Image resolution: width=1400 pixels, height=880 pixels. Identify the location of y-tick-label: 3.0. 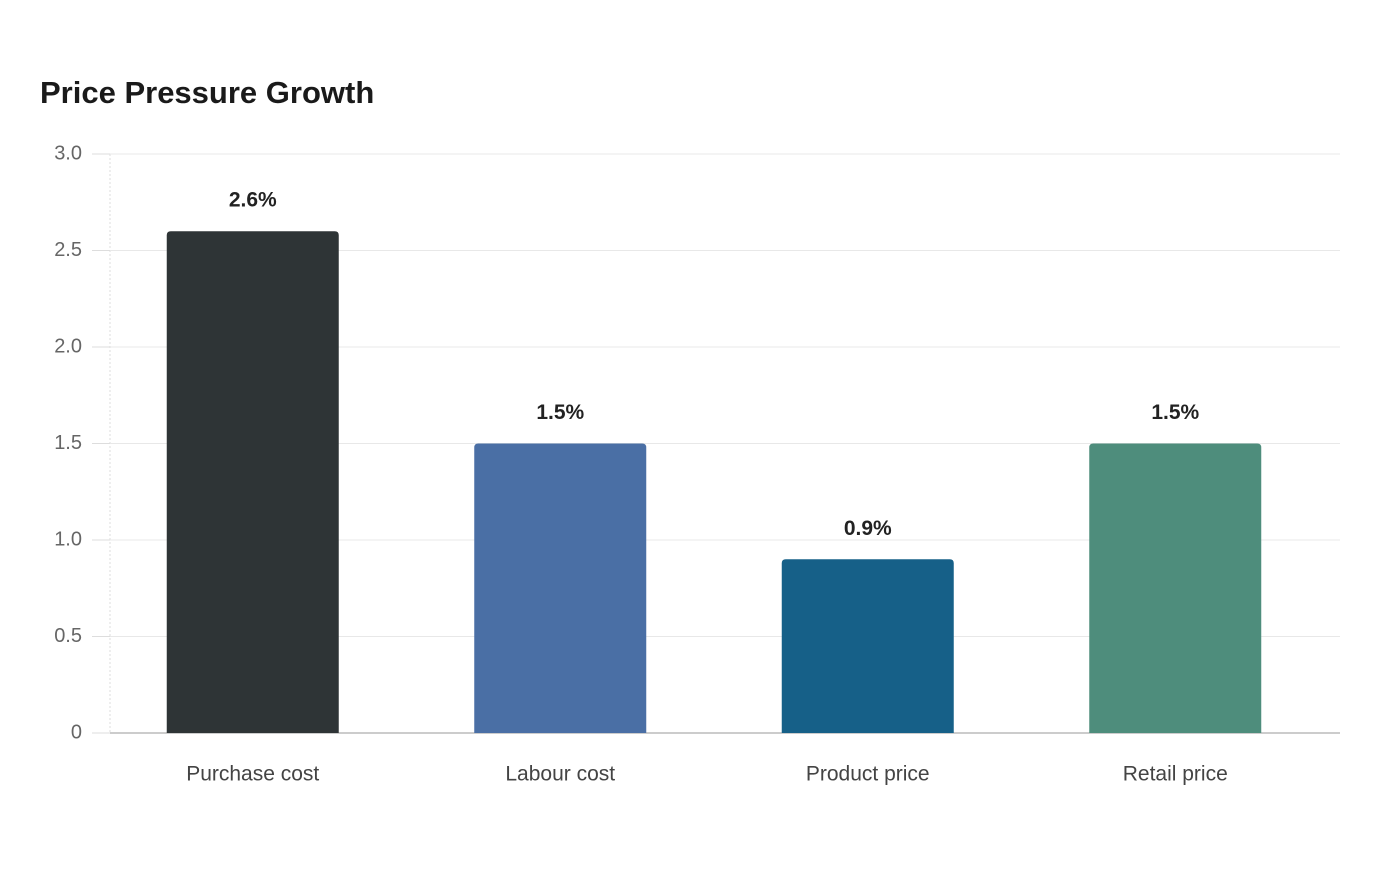
(68, 153).